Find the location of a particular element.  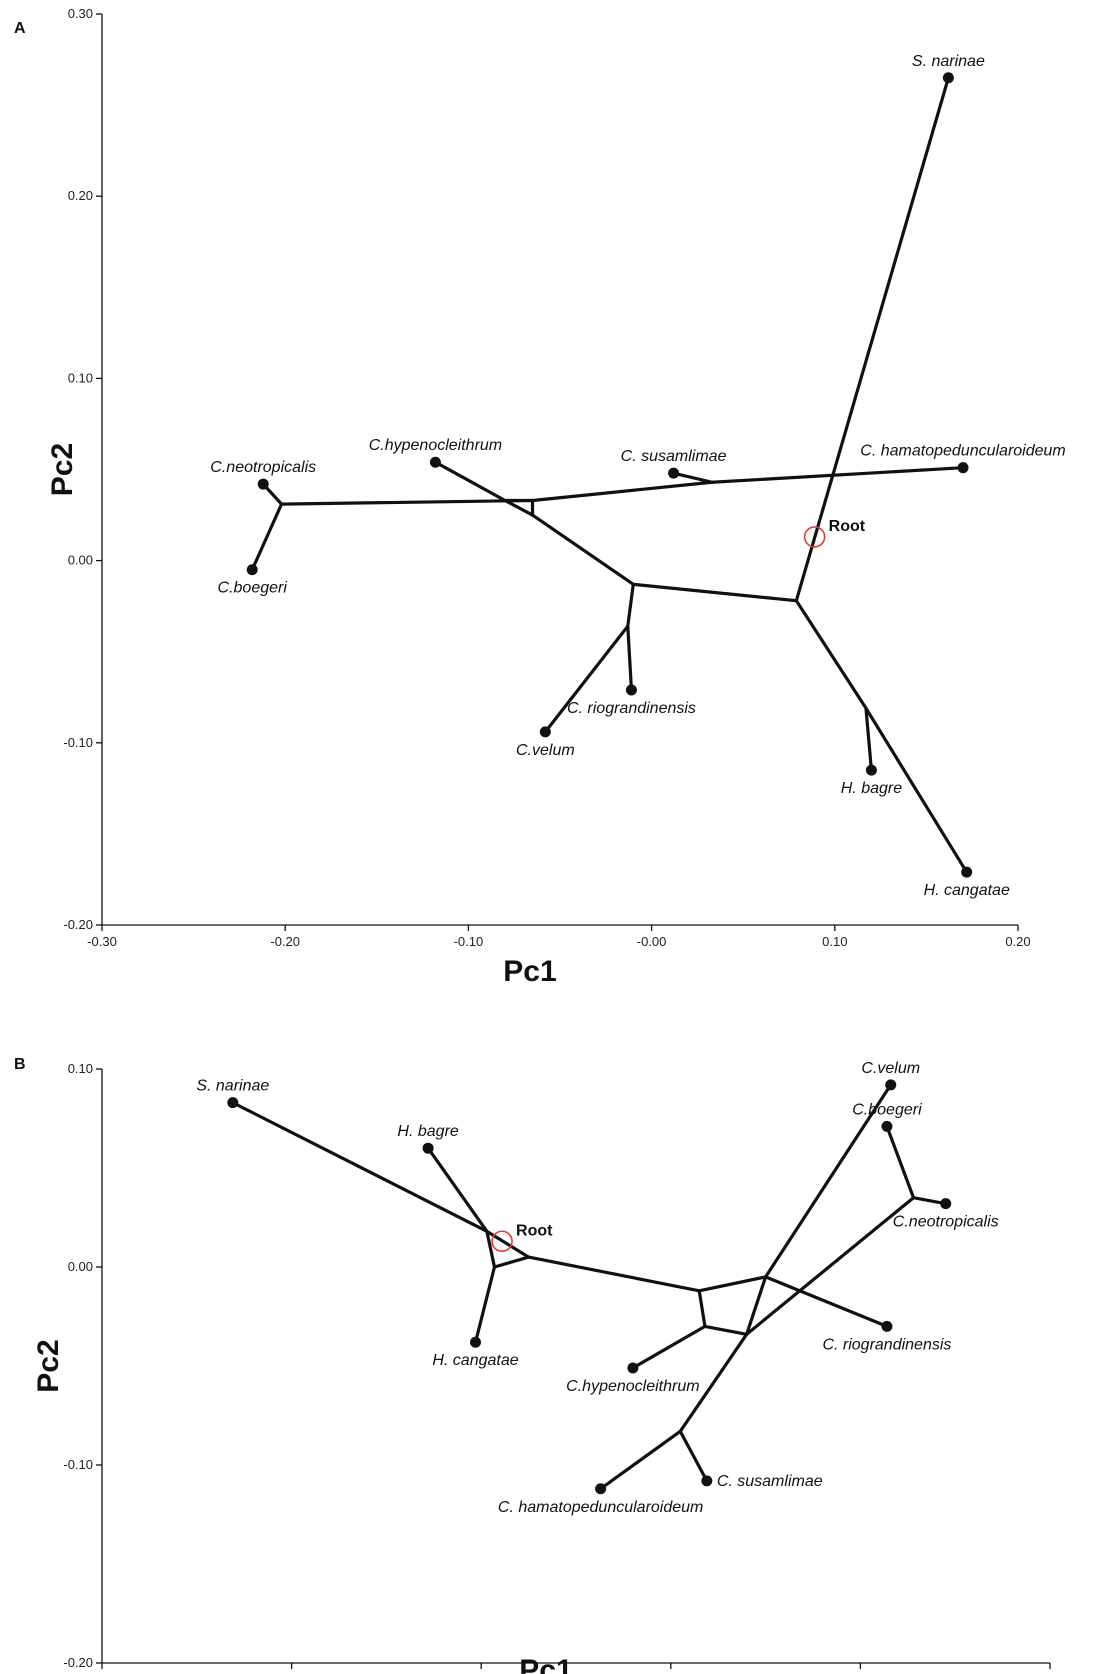

taxon-label: C.neotropicalis is located at coordinates (946, 1222).